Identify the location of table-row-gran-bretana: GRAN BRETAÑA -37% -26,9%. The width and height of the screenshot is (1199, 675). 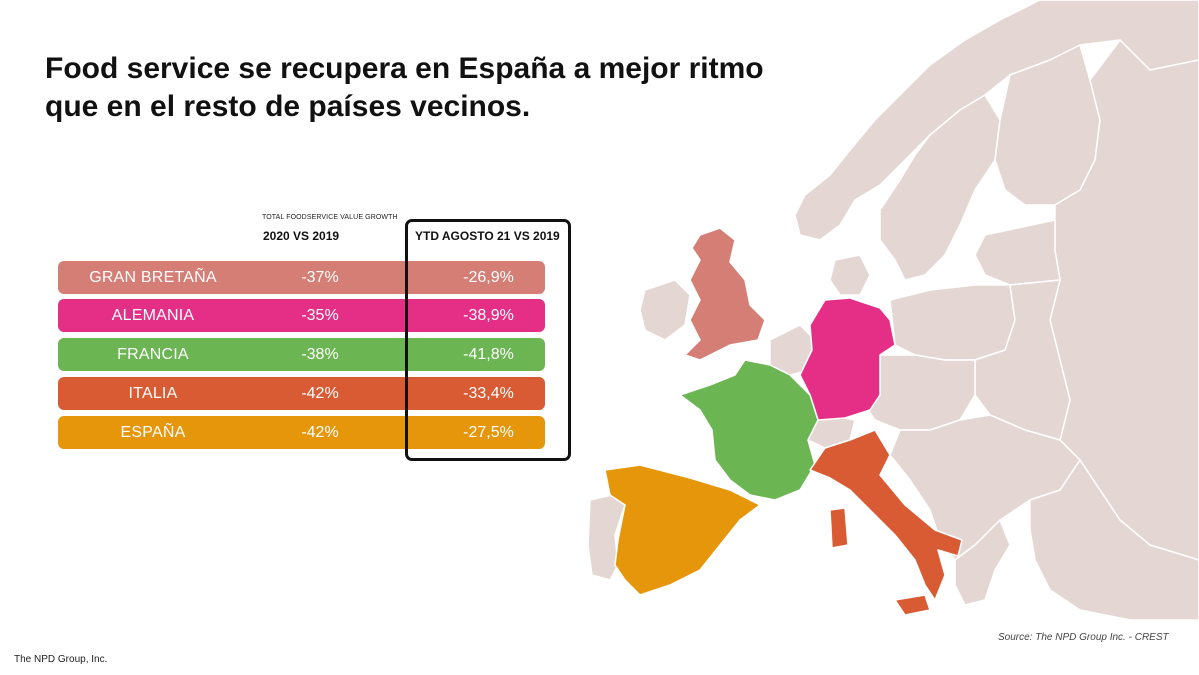
(301, 277).